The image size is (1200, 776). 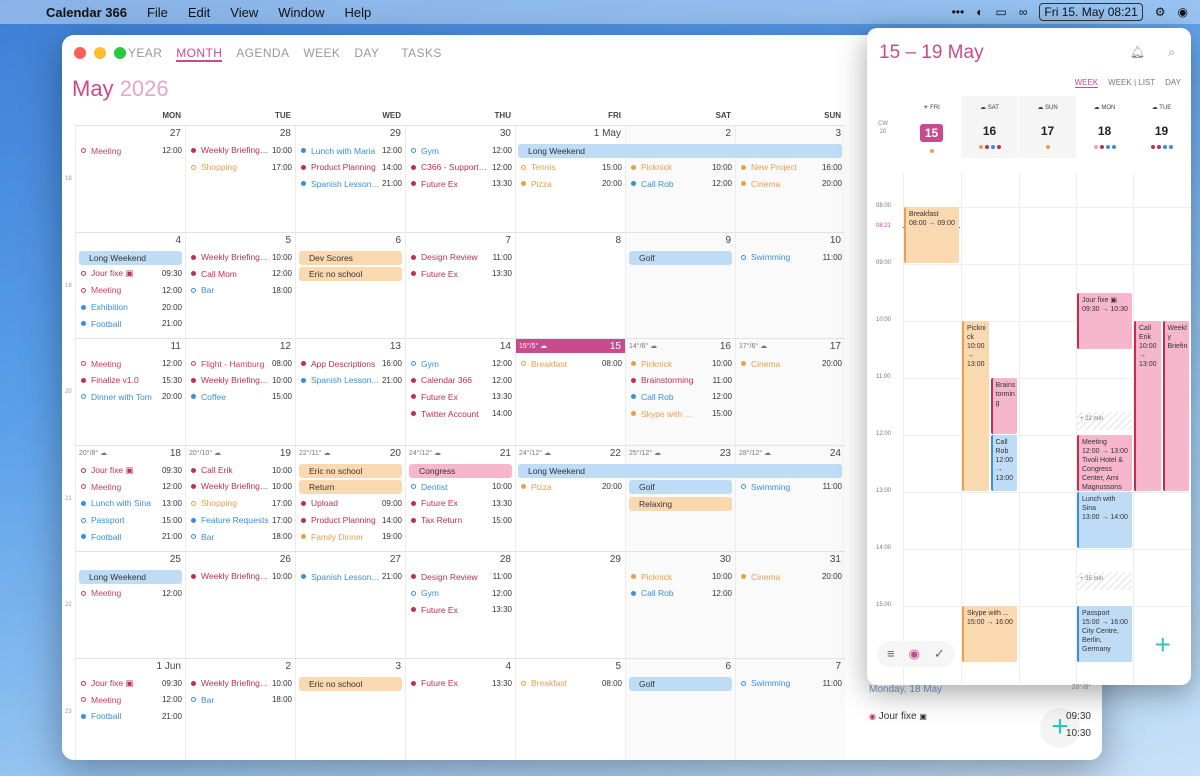 What do you see at coordinates (350, 536) in the screenshot?
I see `event-item: Family Dinner 19:00` at bounding box center [350, 536].